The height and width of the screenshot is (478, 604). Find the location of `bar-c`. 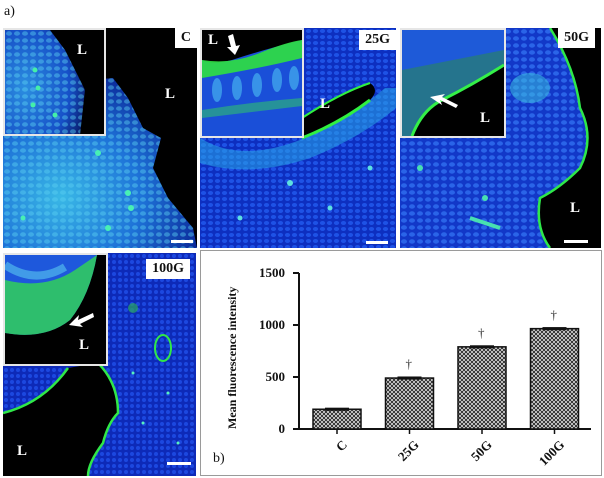

bar-c is located at coordinates (337, 419).